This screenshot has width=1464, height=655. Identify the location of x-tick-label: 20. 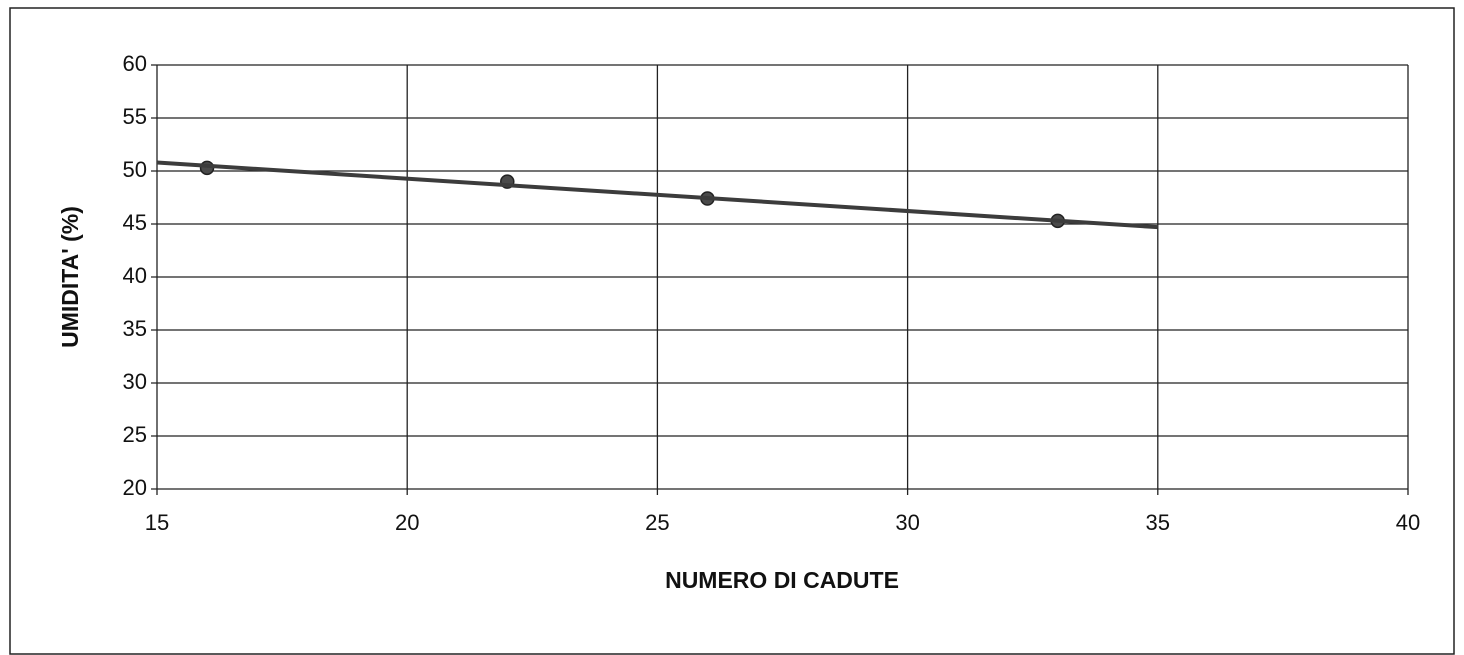
(407, 522).